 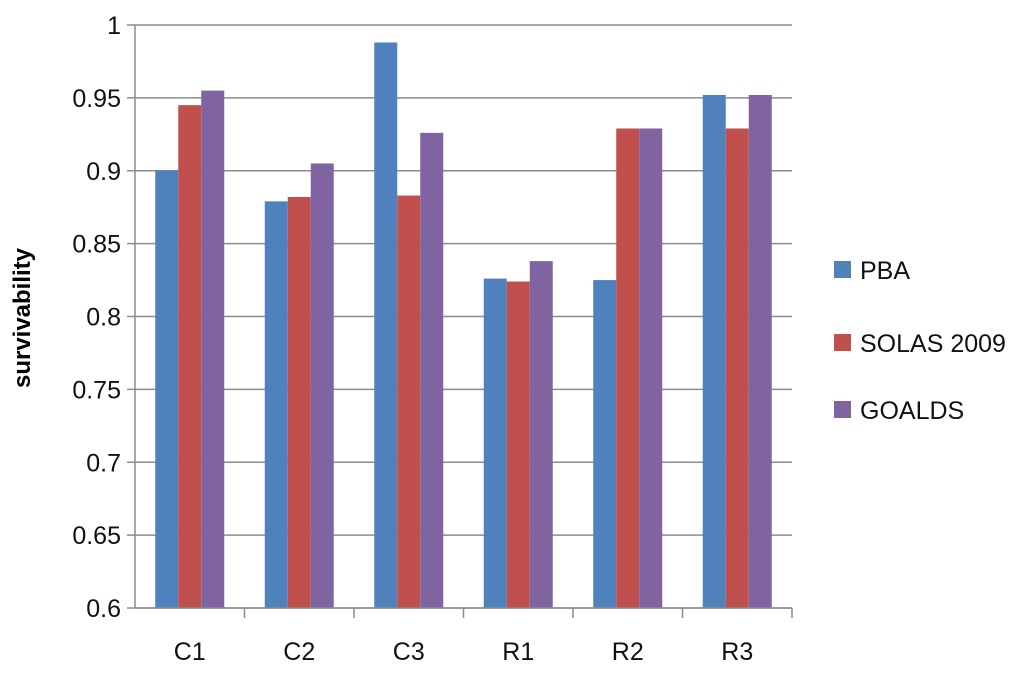 What do you see at coordinates (386, 325) in the screenshot?
I see `bar-pba-c3` at bounding box center [386, 325].